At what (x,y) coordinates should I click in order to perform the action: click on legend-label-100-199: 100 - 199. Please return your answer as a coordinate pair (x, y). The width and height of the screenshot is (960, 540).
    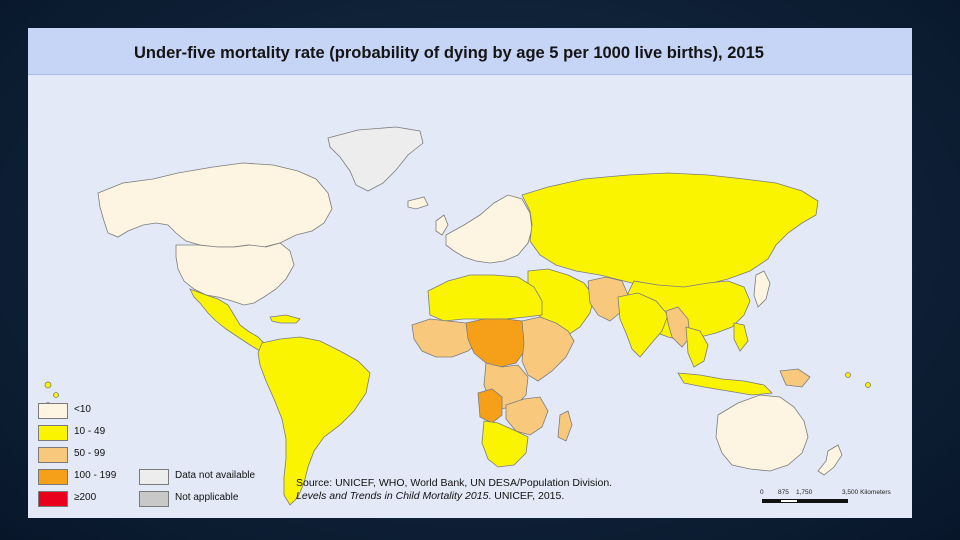
    Looking at the image, I should click on (95, 475).